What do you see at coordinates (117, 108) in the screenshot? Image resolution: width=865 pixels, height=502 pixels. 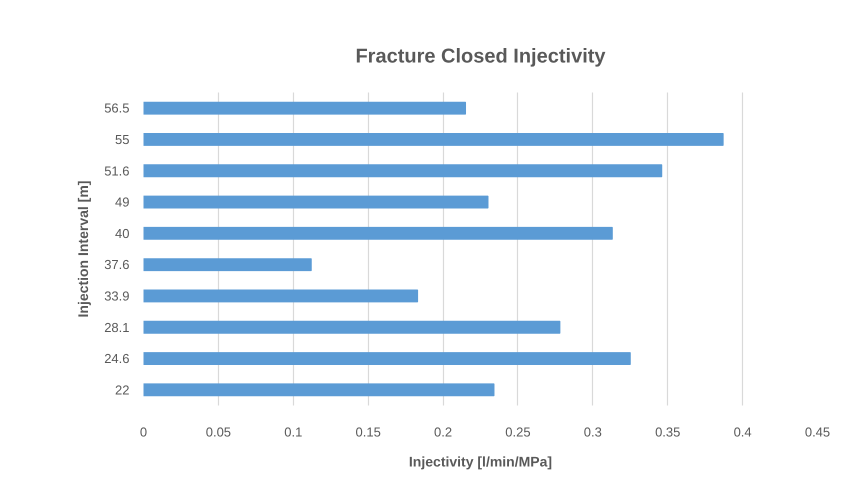 I see `y-tick-label: 56.5` at bounding box center [117, 108].